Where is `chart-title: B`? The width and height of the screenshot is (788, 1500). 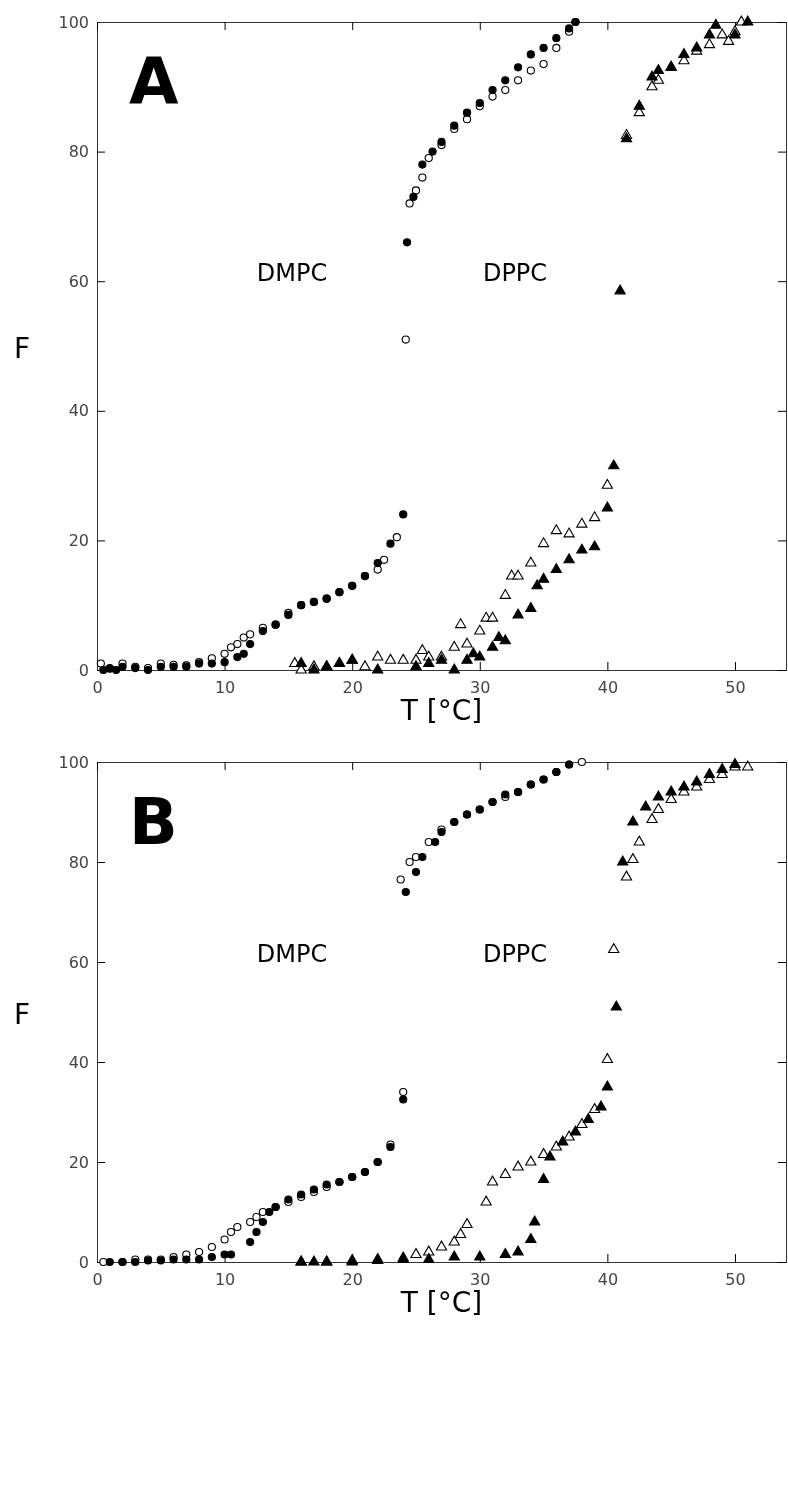 chart-title: B is located at coordinates (153, 822).